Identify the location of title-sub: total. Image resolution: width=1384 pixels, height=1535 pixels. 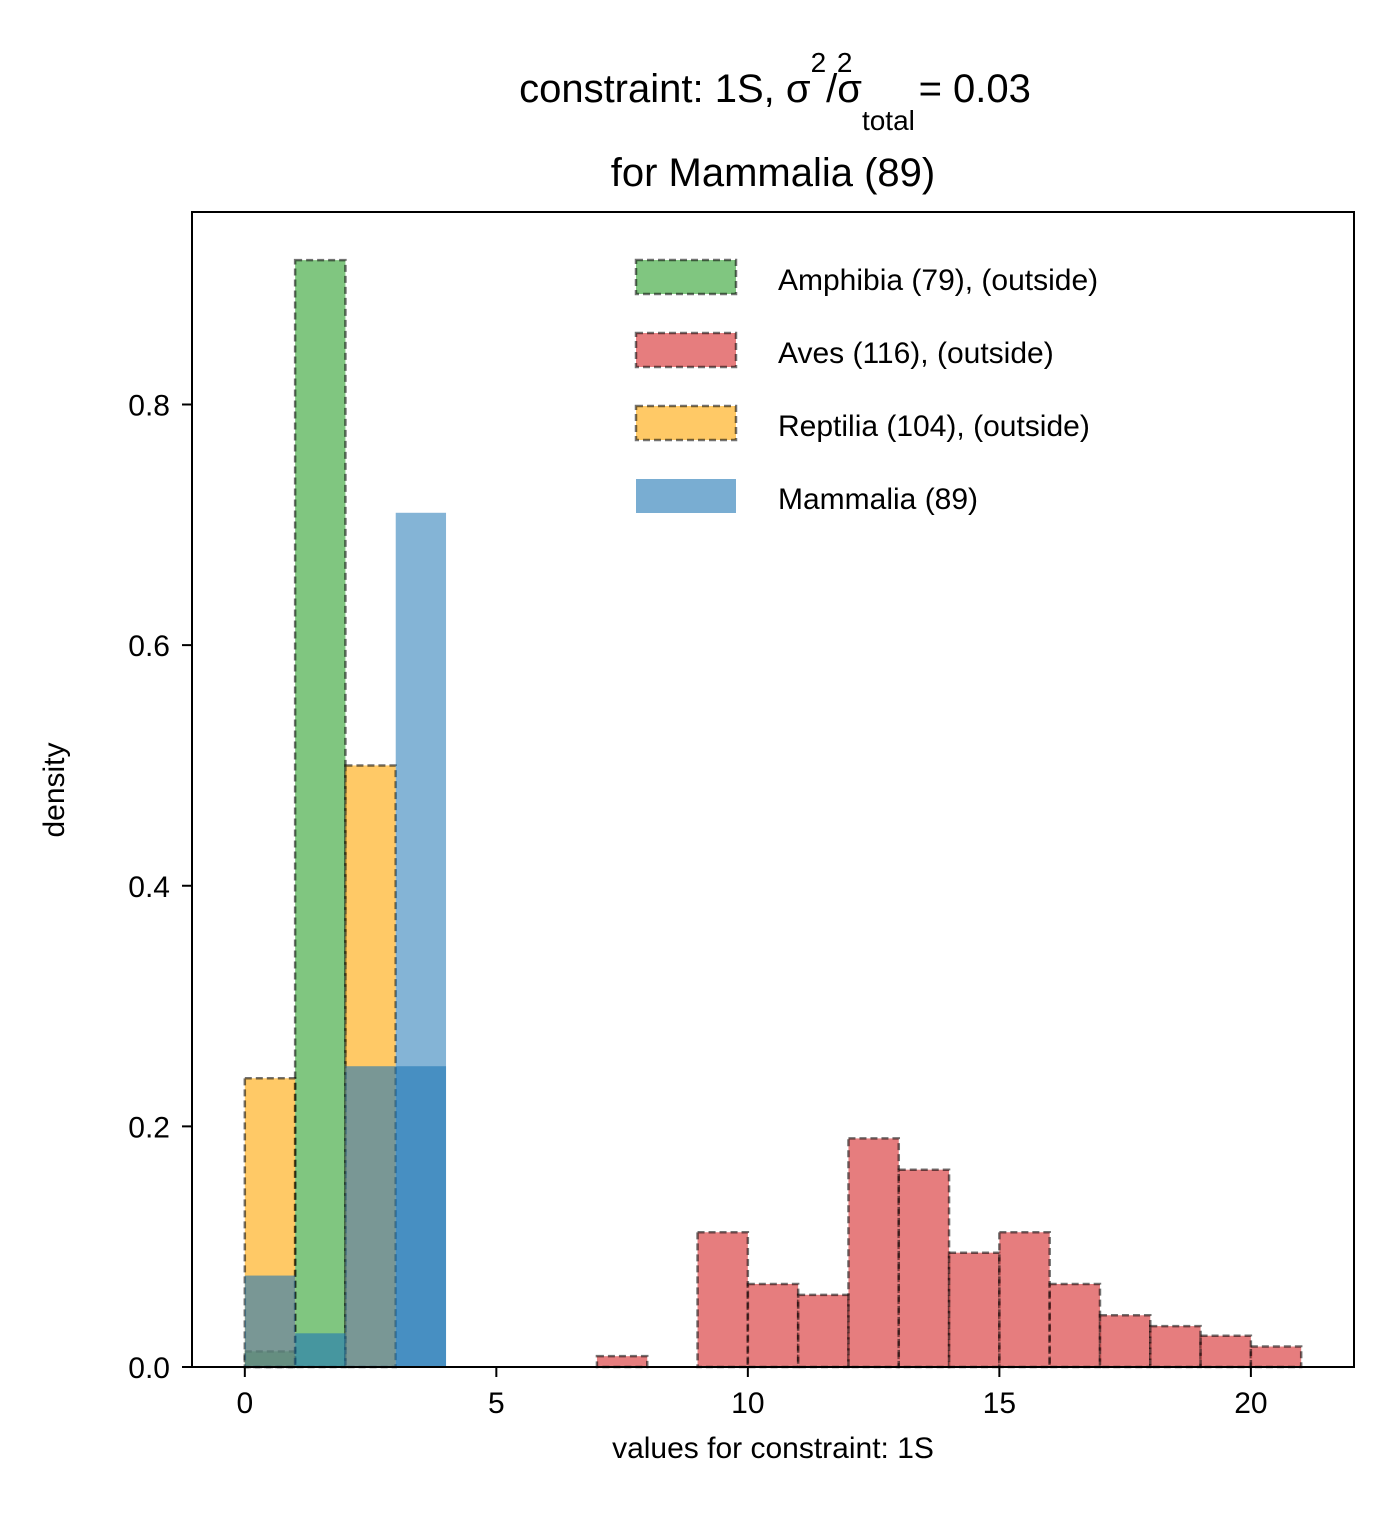
(888, 120).